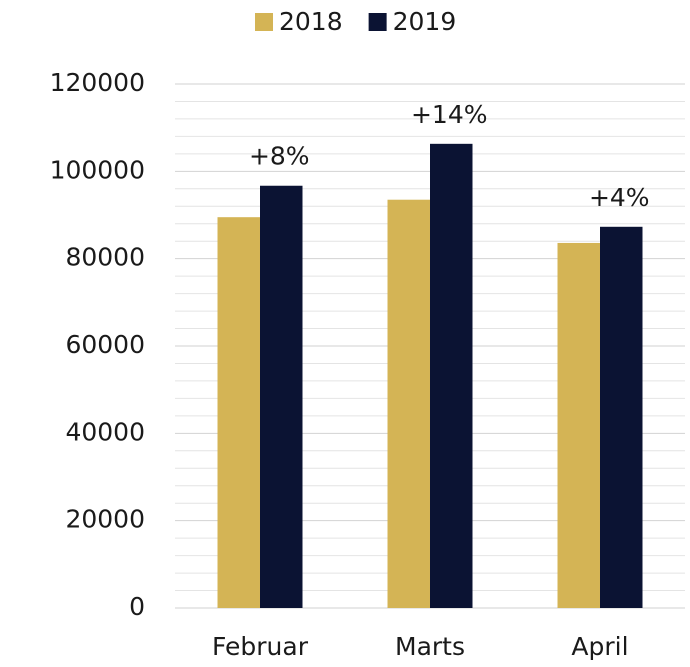  I want to click on y-tick-label: 120000, so click(97, 82).